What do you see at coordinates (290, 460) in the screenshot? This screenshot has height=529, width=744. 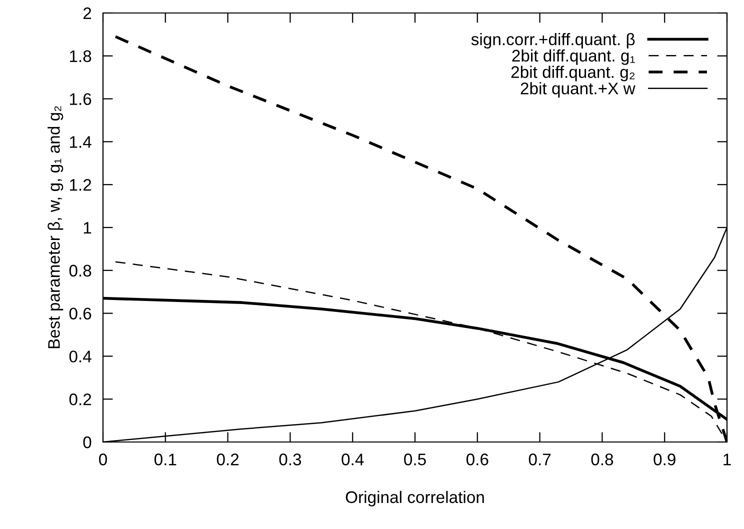 I see `x-tick-label: 0.3` at bounding box center [290, 460].